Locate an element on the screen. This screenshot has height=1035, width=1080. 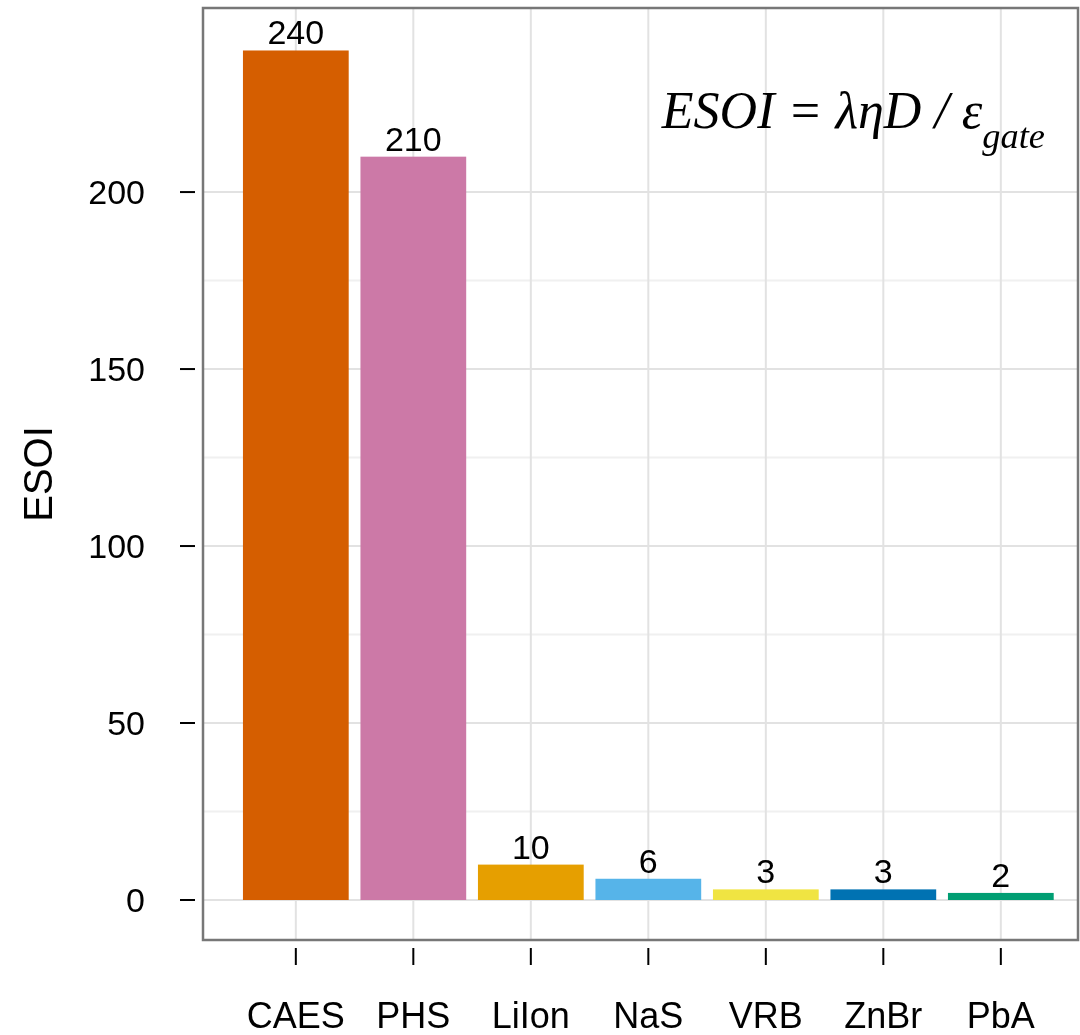
y-tick-label: 200 is located at coordinates (116, 191).